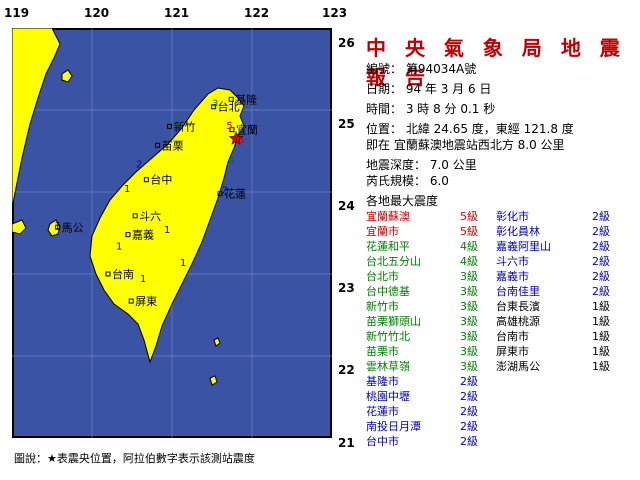  What do you see at coordinates (382, 351) in the screenshot?
I see `station-name: 苗栗市` at bounding box center [382, 351].